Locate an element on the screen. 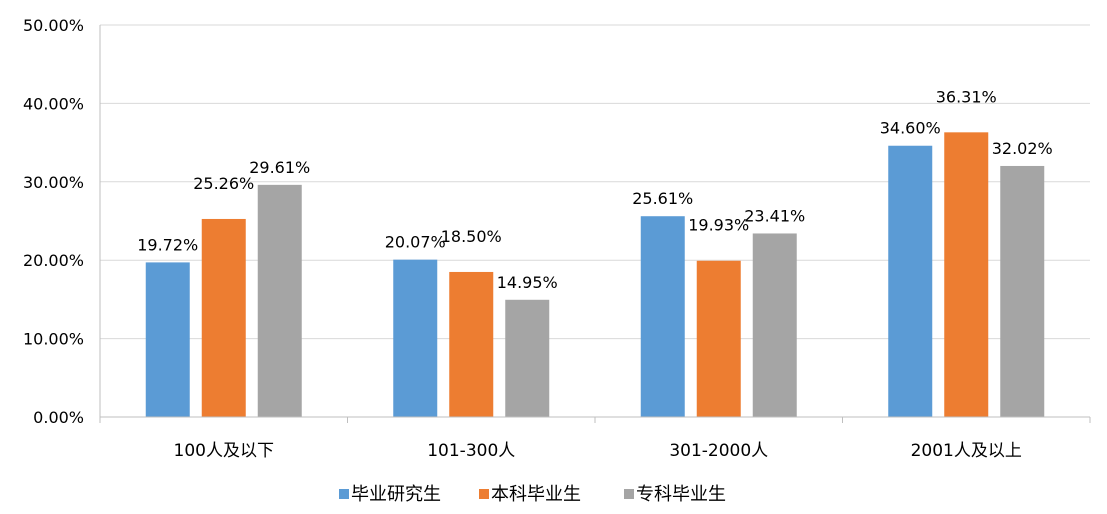  x-tick-label: 100人及以下 is located at coordinates (224, 451).